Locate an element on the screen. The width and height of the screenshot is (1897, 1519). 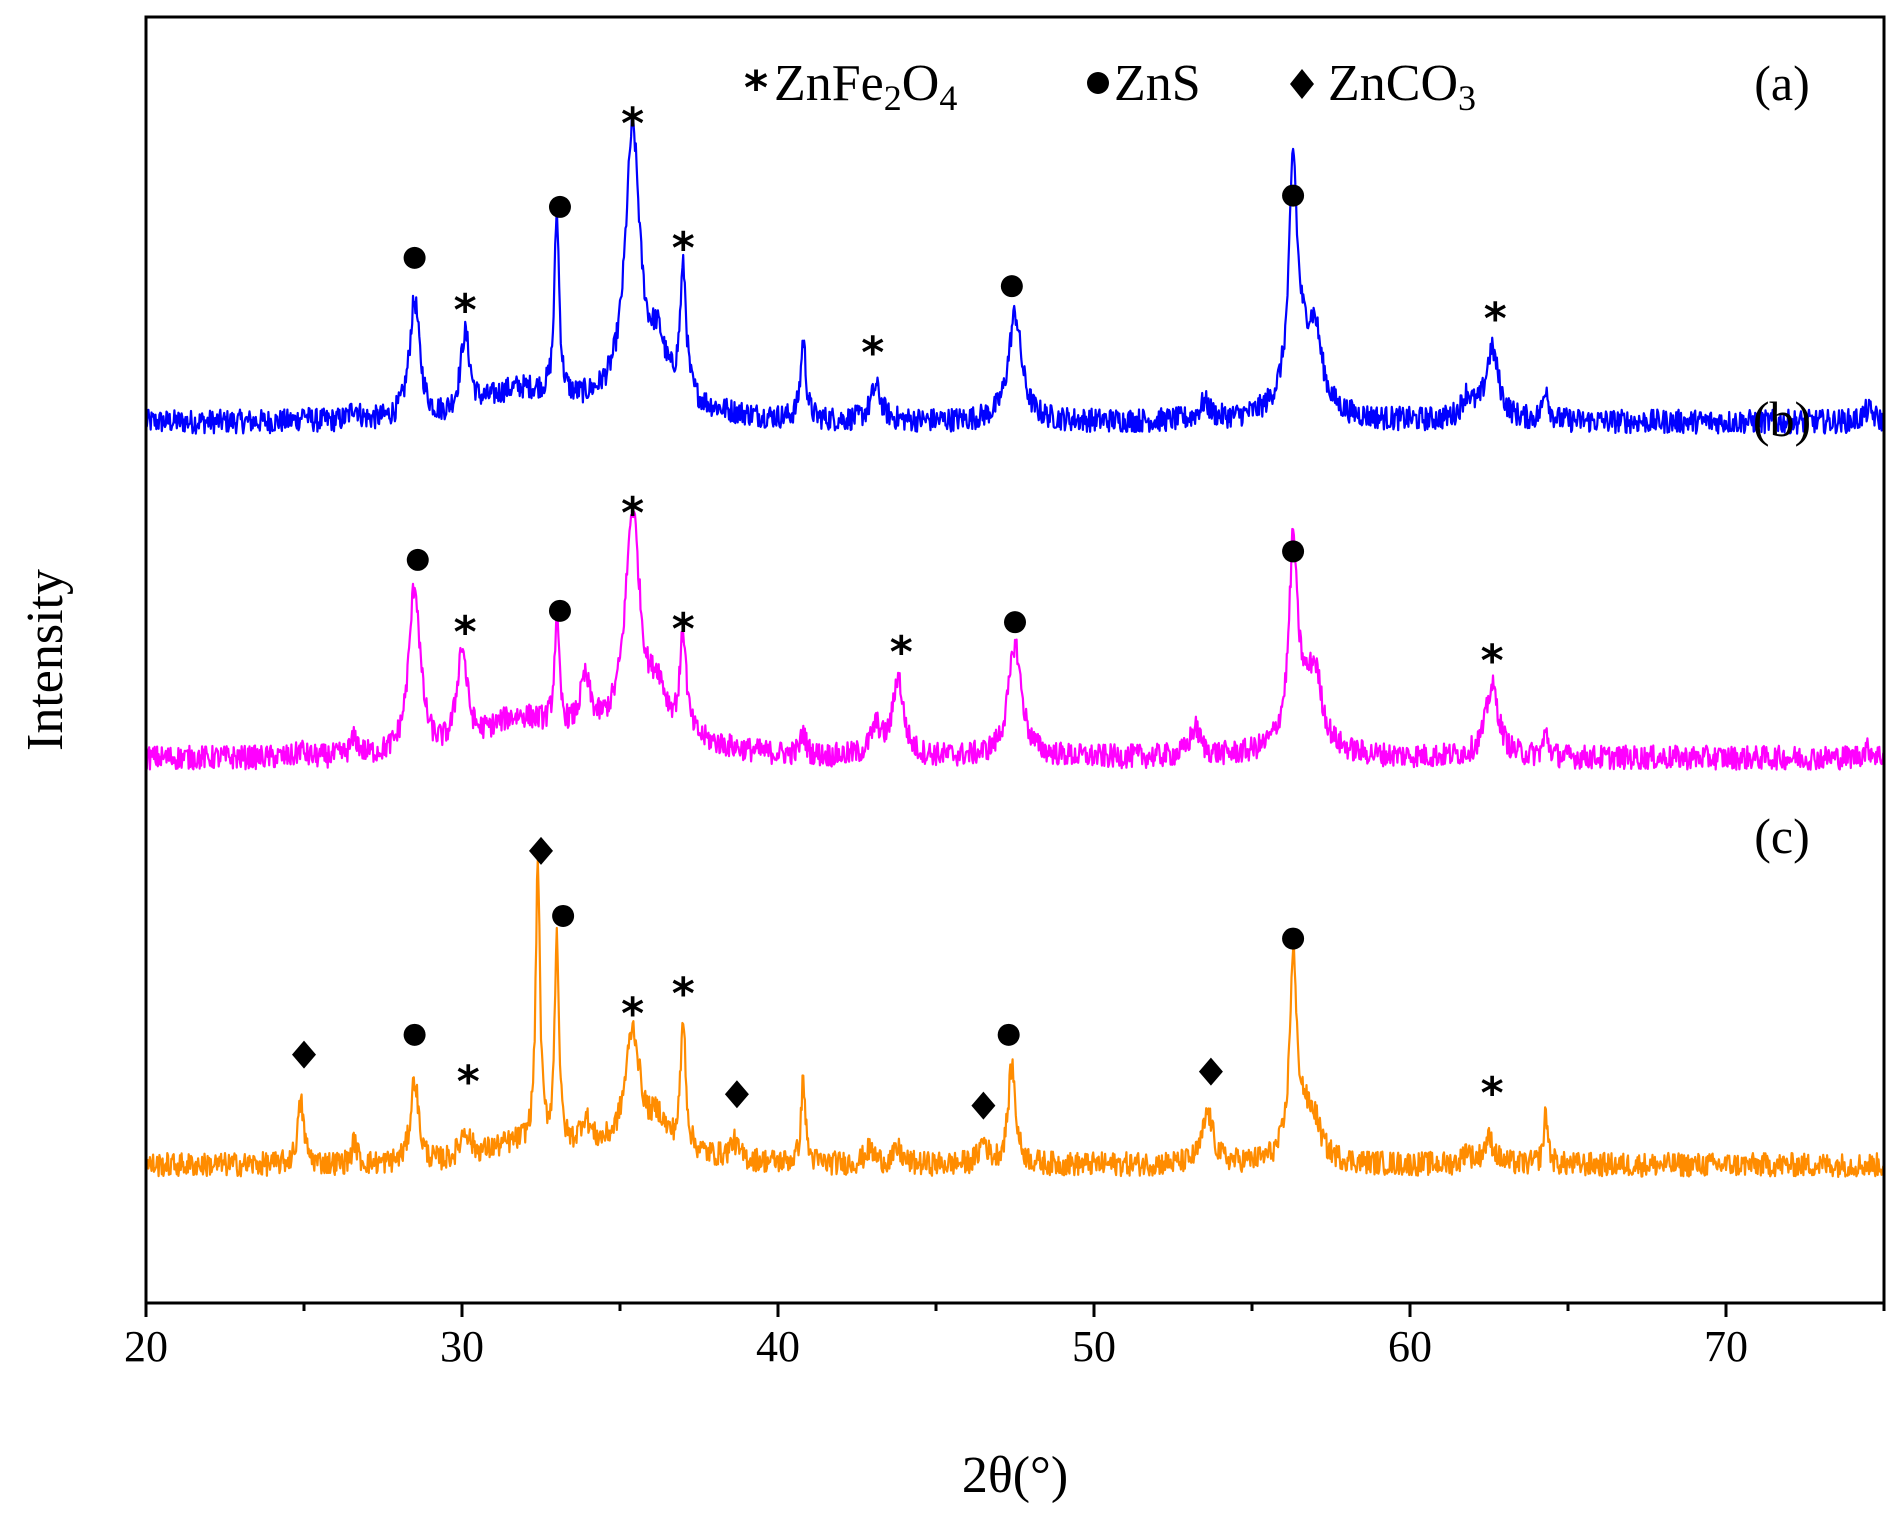
series-label-1: (a) is located at coordinates (1782, 83).